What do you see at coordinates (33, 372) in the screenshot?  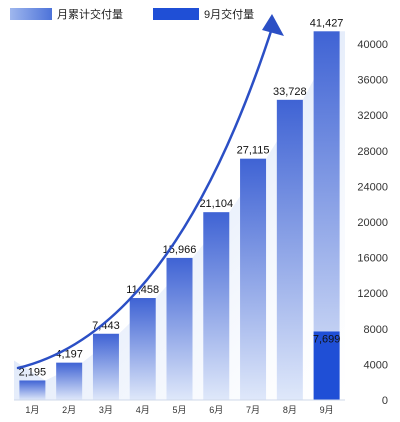 I see `data-label-1: 2,195` at bounding box center [33, 372].